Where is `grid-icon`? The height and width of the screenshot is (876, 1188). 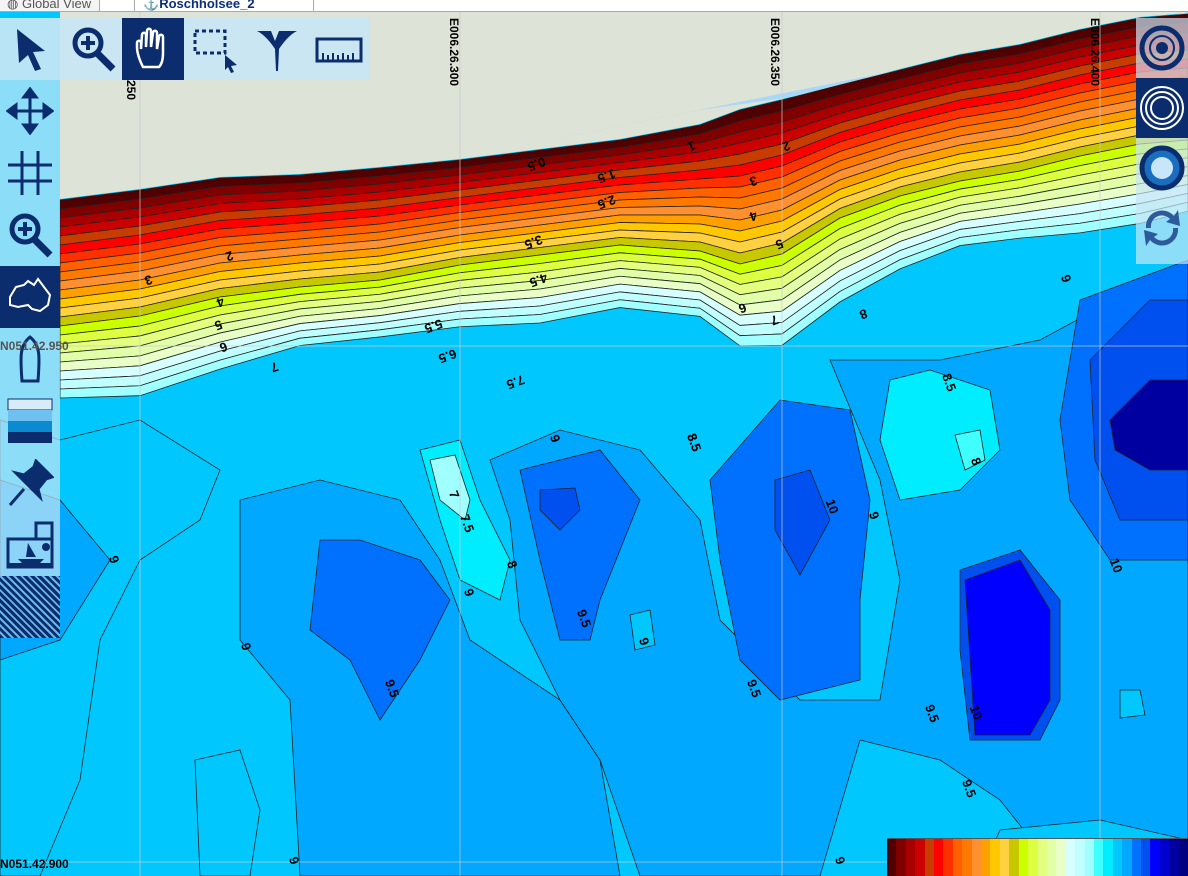
grid-icon is located at coordinates (30, 173).